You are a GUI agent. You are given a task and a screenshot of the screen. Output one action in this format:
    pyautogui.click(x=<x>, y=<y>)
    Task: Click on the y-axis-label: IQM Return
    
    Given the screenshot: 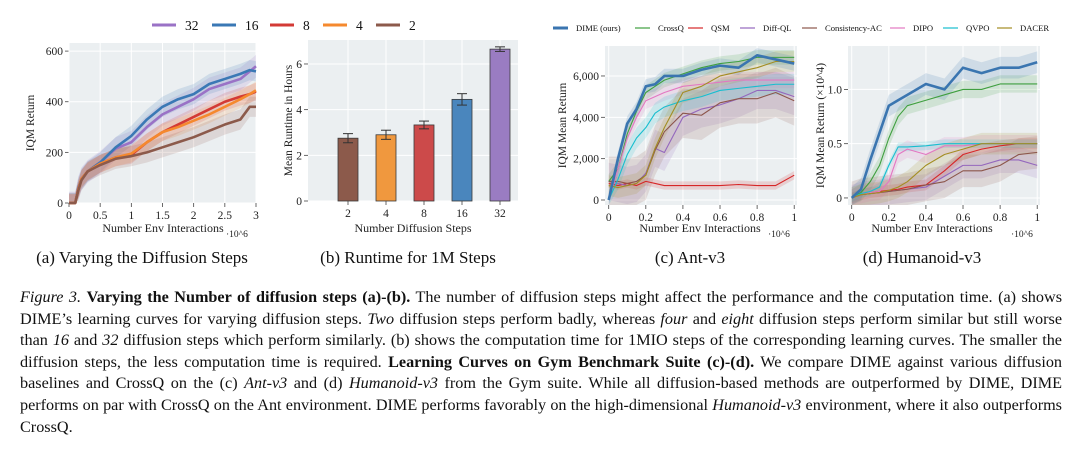 What is the action you would take?
    pyautogui.click(x=31, y=122)
    